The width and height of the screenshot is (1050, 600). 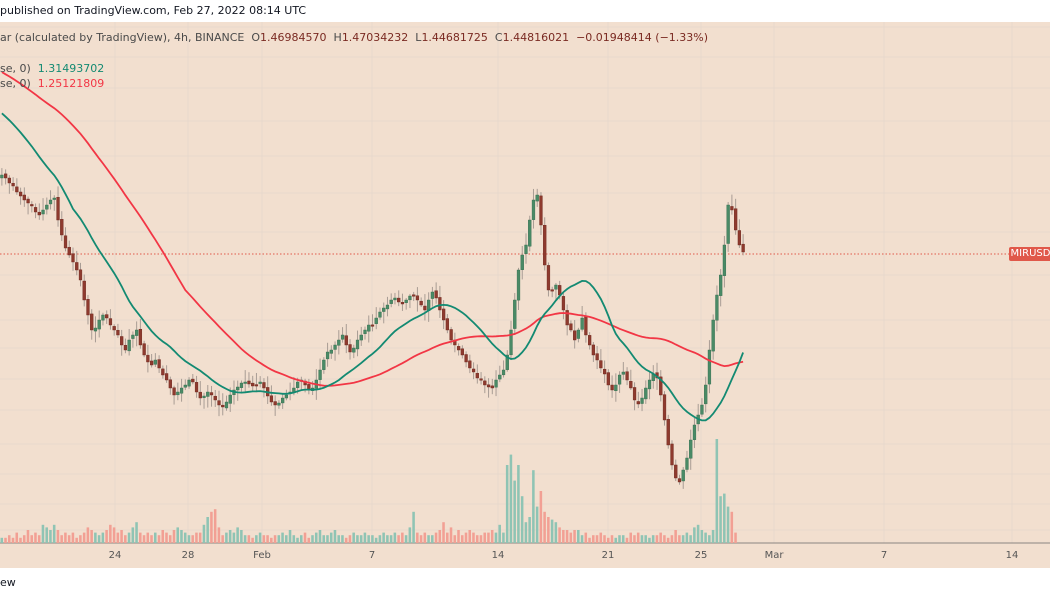 What do you see at coordinates (372, 555) in the screenshot?
I see `x-tick-label: 7` at bounding box center [372, 555].